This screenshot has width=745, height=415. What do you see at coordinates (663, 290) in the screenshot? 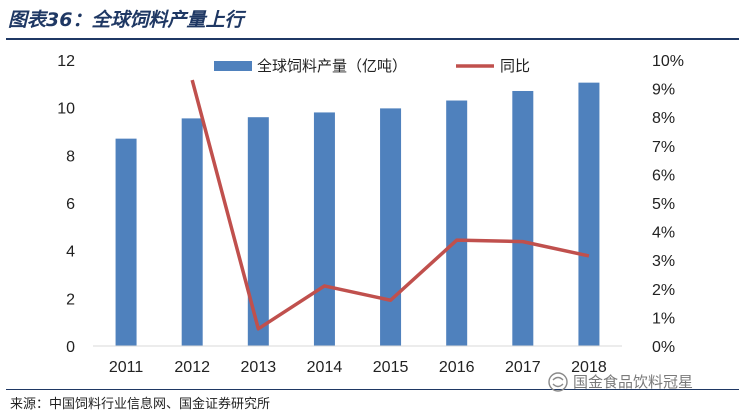
I see `right-tick-label: 2%` at bounding box center [663, 290].